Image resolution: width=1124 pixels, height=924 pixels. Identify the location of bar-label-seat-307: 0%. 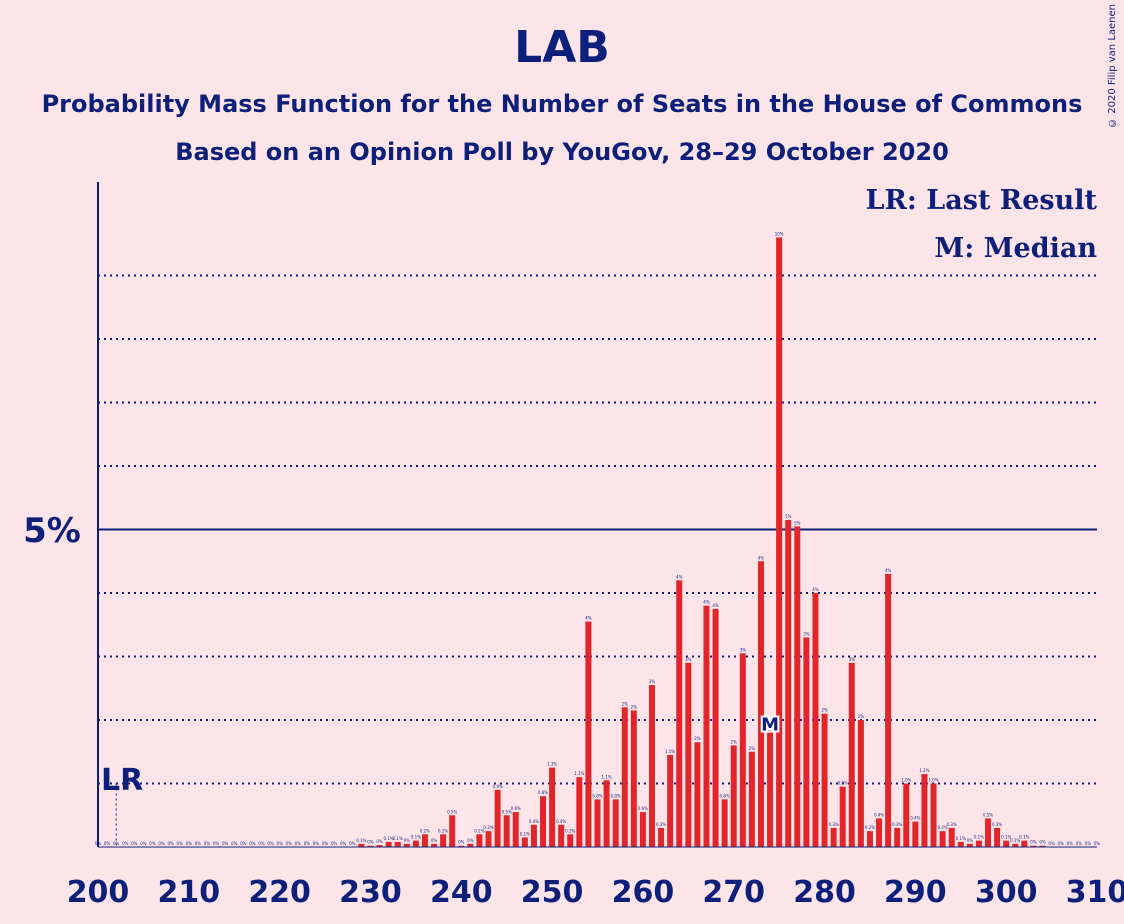
(1070, 843).